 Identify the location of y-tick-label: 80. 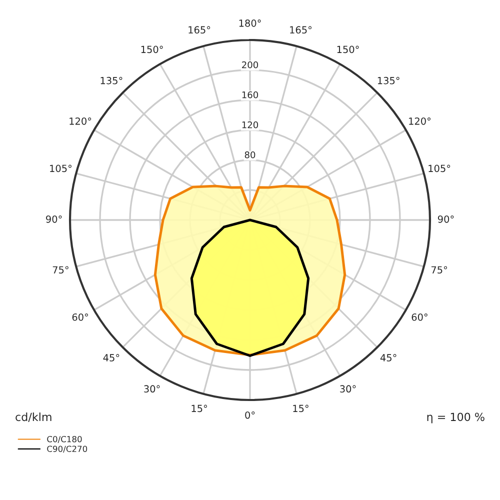
(250, 154).